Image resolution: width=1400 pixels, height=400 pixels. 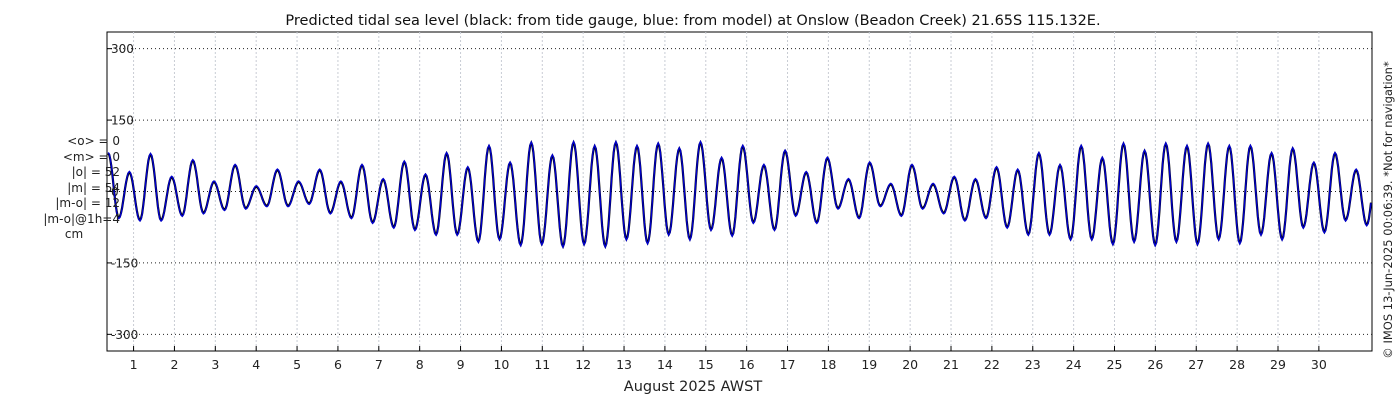 What do you see at coordinates (828, 364) in the screenshot?
I see `x-tick-label: 18` at bounding box center [828, 364].